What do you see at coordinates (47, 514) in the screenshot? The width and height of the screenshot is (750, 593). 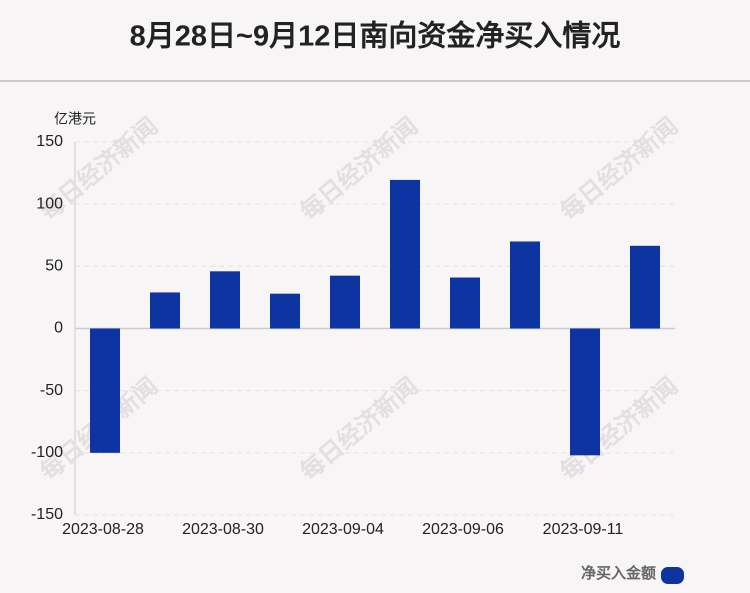 I see `y-tick-label: -150` at bounding box center [47, 514].